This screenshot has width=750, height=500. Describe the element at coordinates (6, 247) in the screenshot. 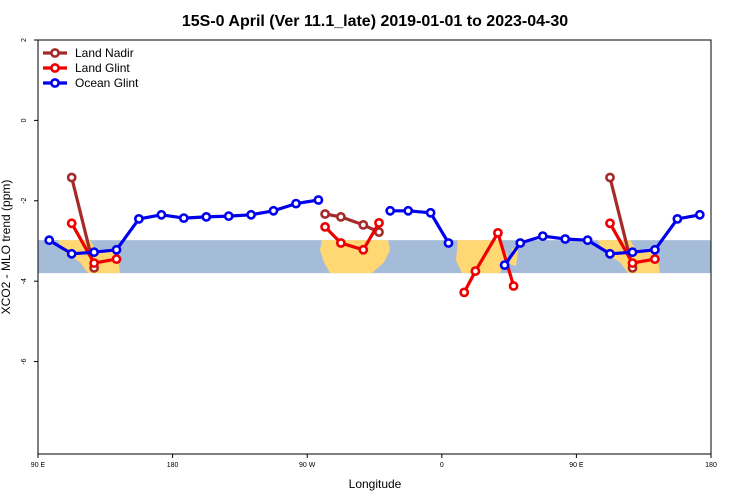

I see `y-axis-label: XCO2 - MLO trend (ppm)` at that location.